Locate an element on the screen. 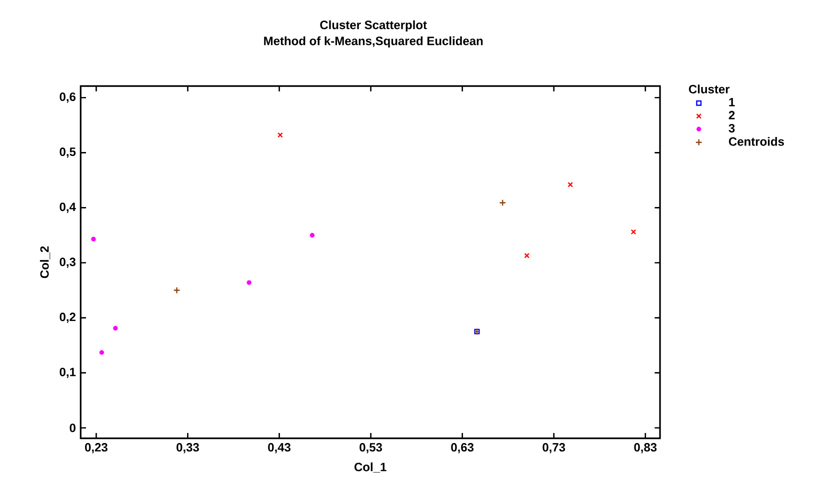 The width and height of the screenshot is (816, 493). y-tick-label: 0,2 is located at coordinates (68, 317).